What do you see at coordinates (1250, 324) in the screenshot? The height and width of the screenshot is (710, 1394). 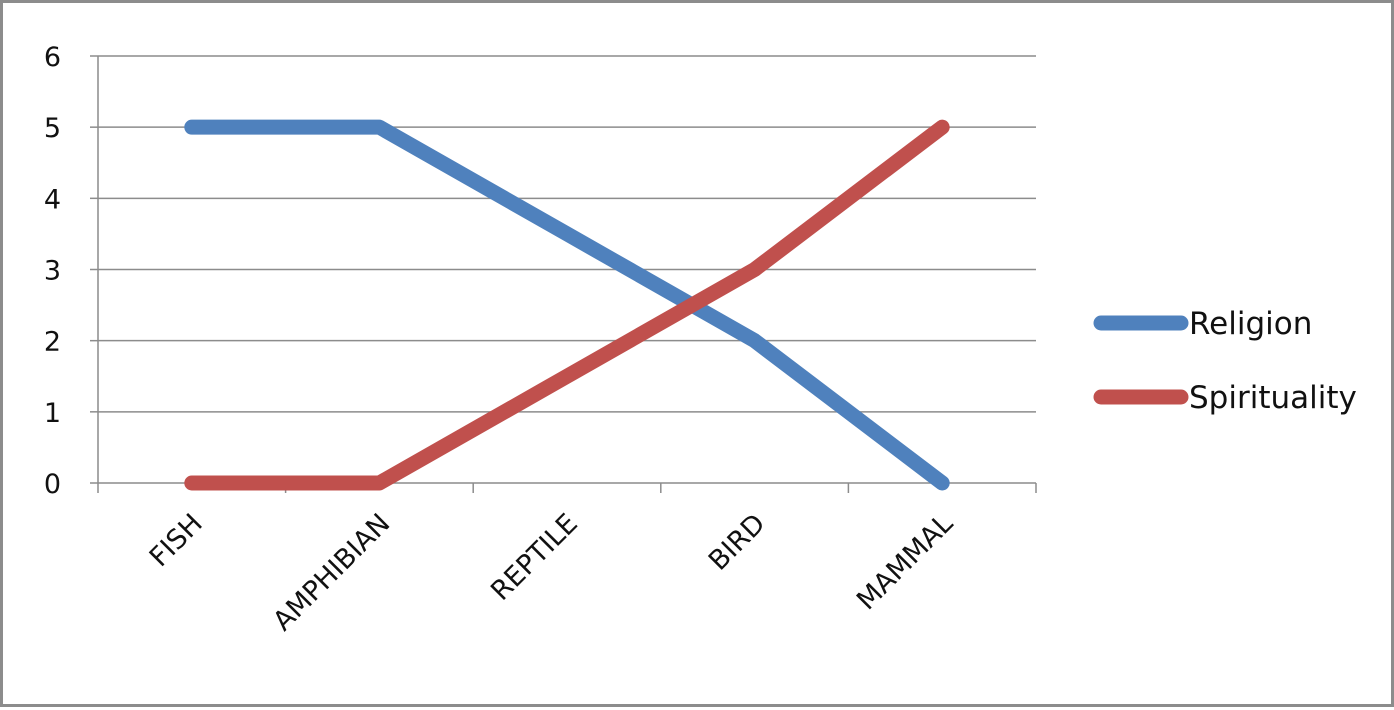 I see `legend-label: Religion` at bounding box center [1250, 324].